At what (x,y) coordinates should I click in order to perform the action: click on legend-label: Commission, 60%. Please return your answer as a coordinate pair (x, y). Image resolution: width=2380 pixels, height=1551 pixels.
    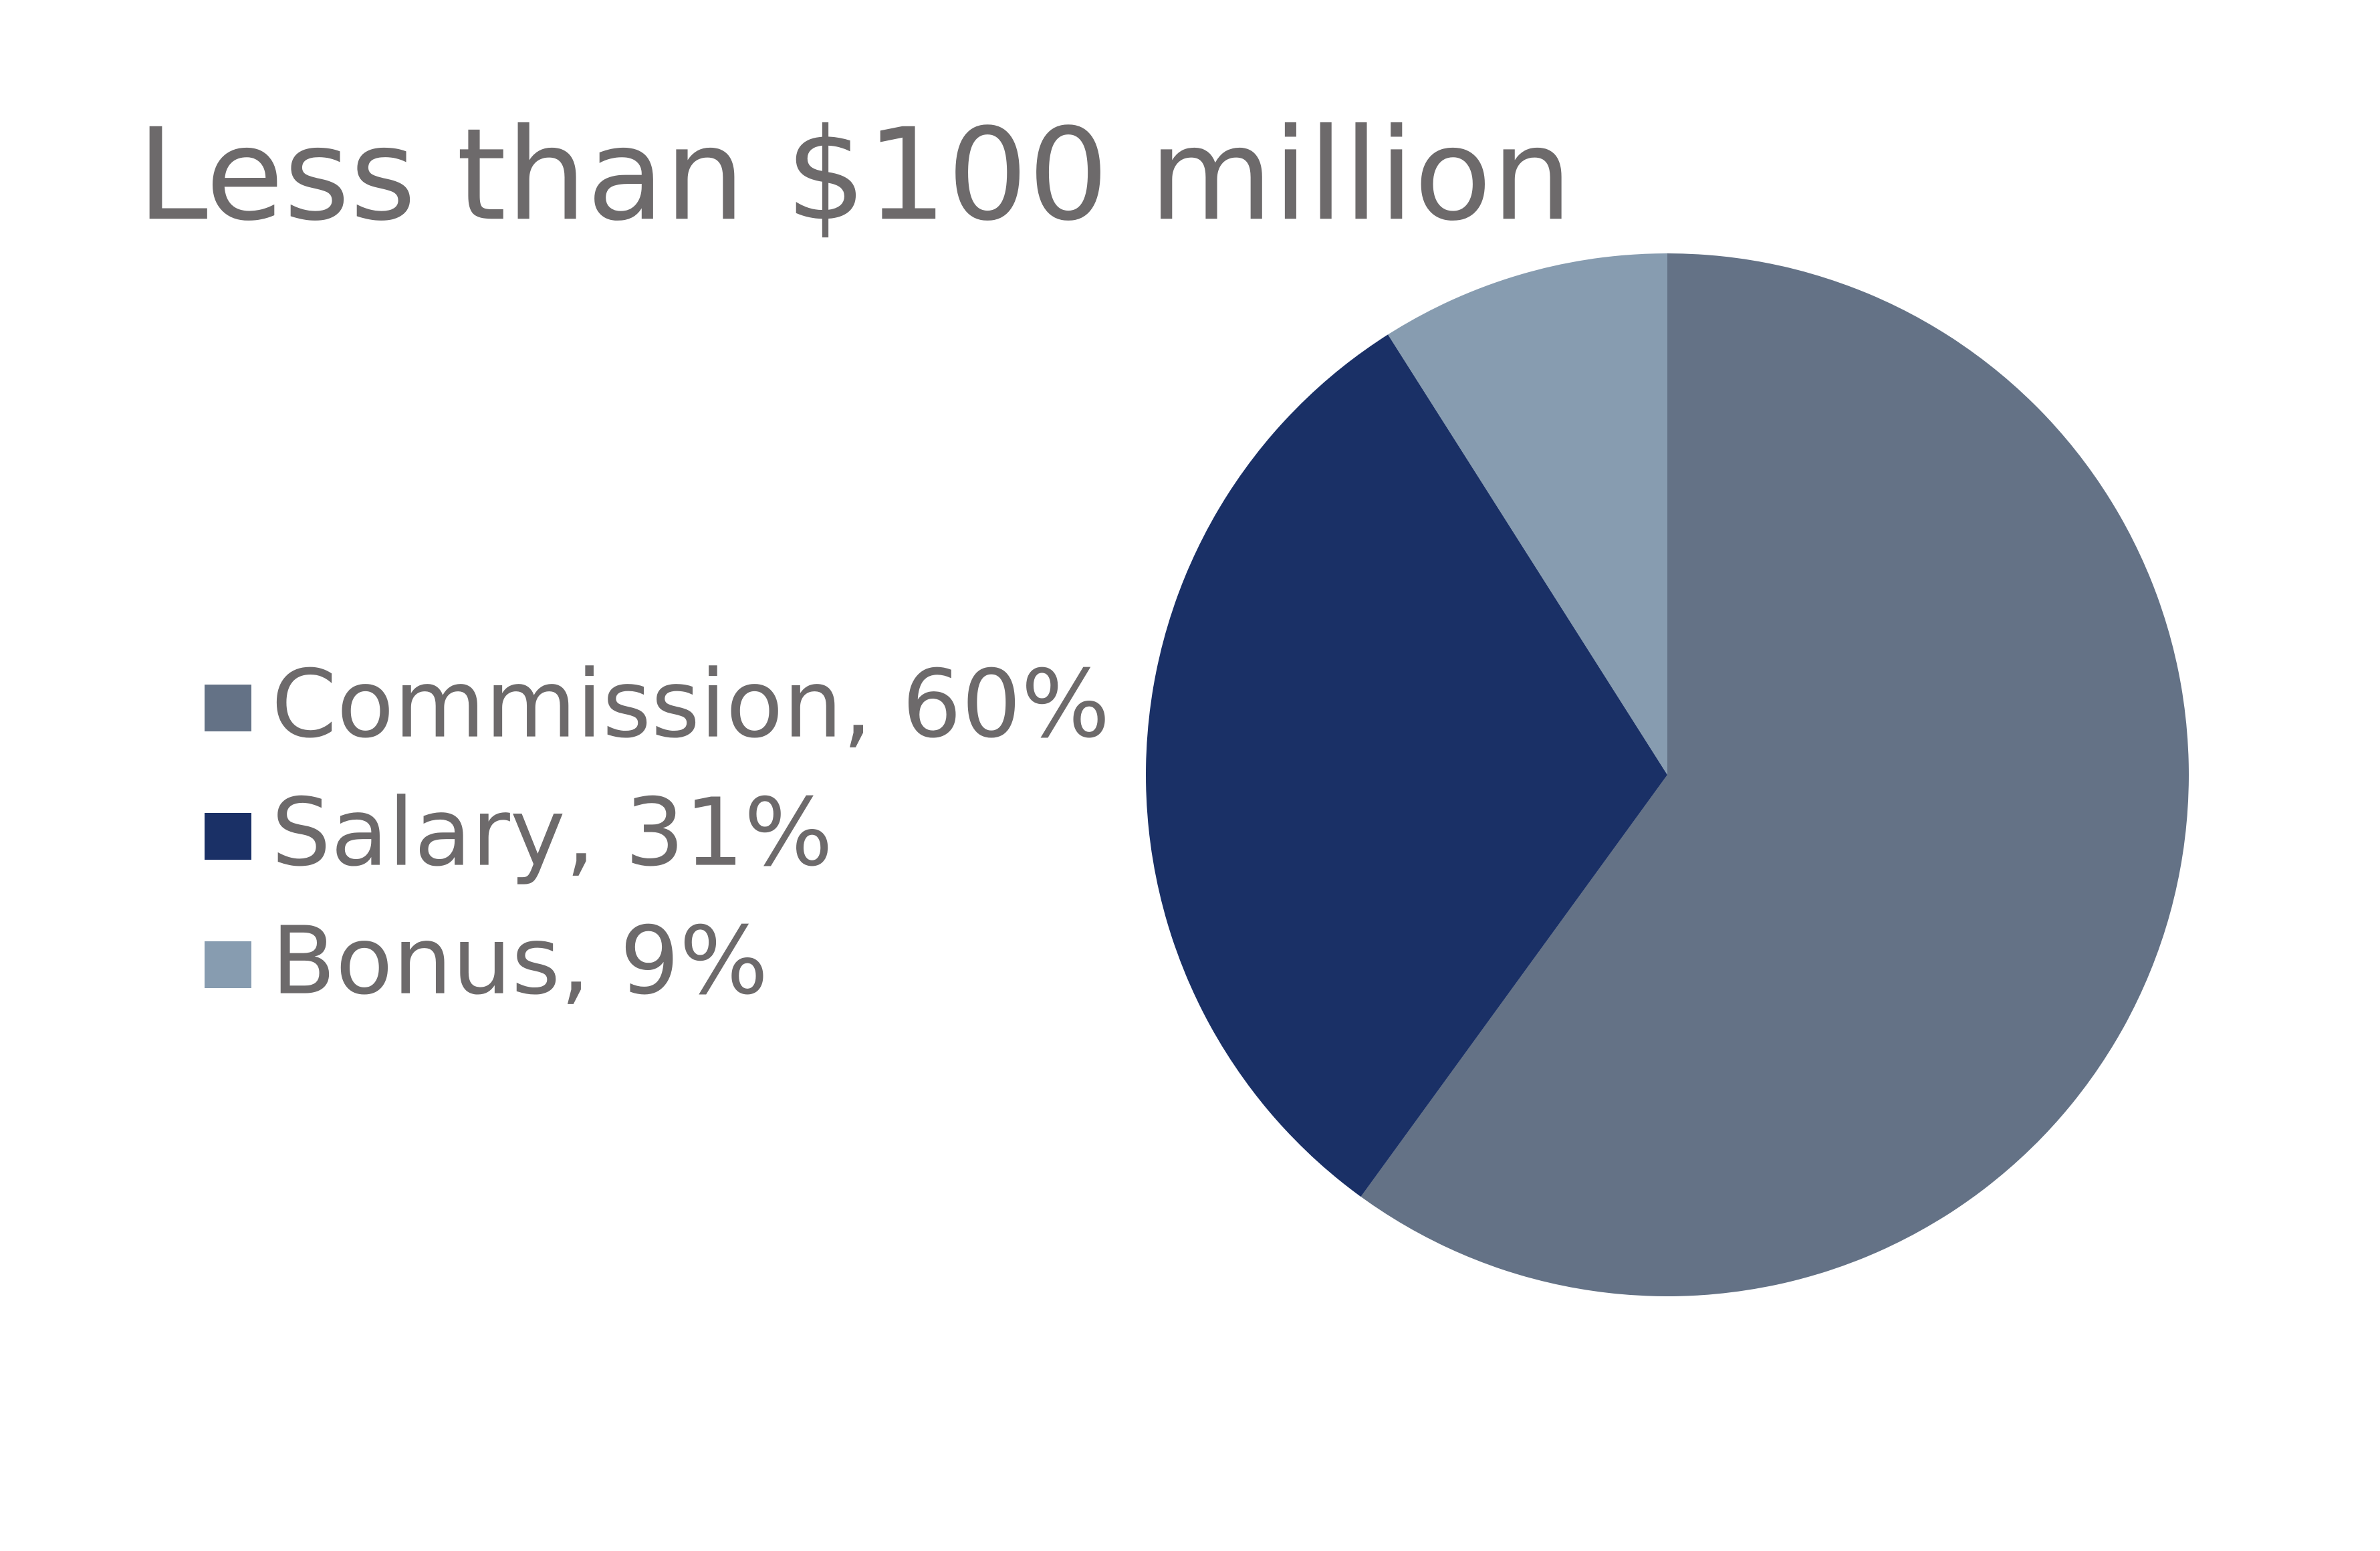
    Looking at the image, I should click on (690, 704).